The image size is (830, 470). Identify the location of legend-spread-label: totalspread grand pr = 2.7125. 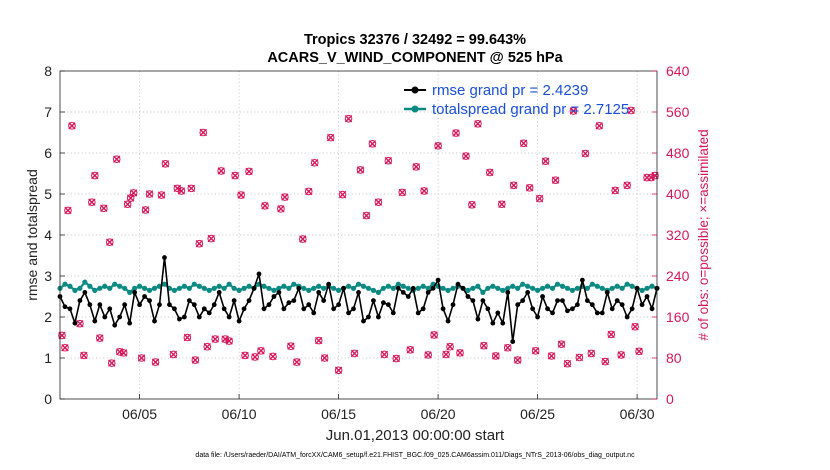
(530, 109).